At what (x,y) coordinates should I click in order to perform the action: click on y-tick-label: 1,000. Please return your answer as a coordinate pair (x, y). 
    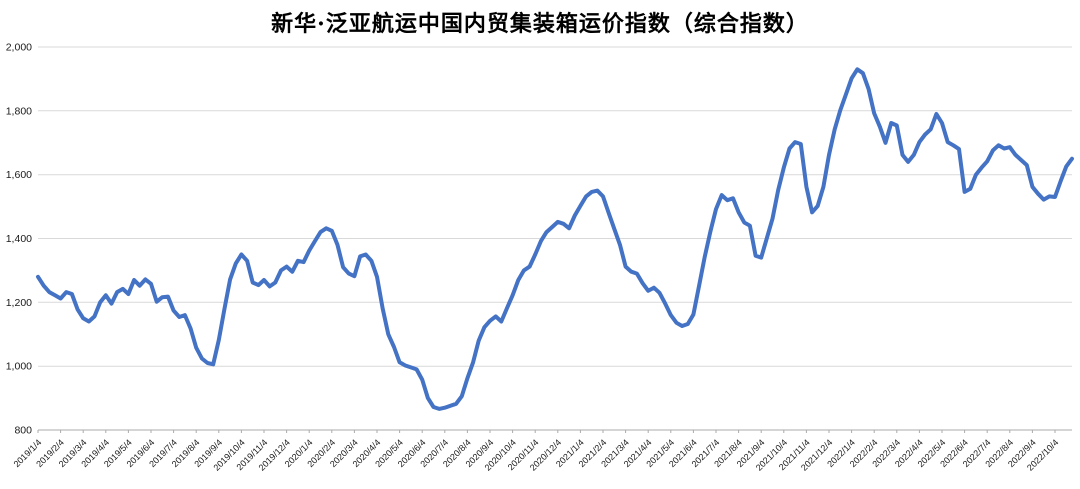
    Looking at the image, I should click on (19, 367).